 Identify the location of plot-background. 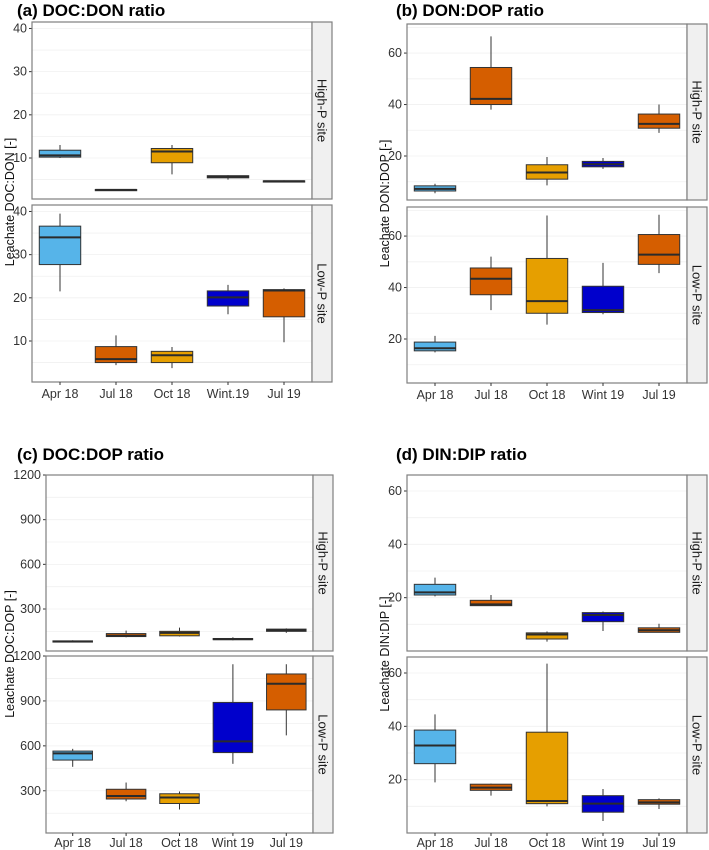
(547, 563).